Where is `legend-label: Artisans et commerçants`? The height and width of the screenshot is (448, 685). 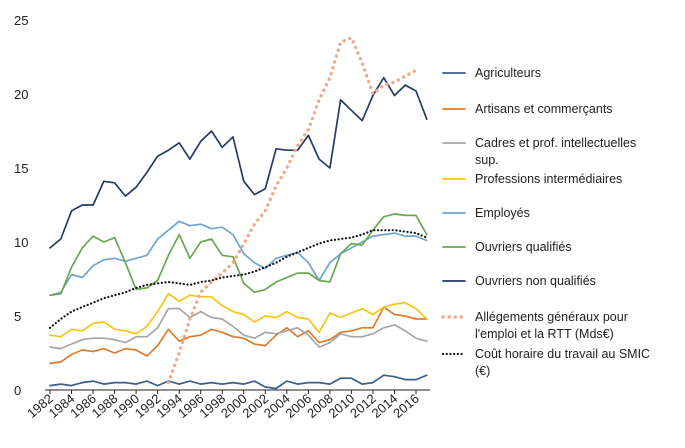
legend-label: Artisans et commerçants is located at coordinates (544, 109).